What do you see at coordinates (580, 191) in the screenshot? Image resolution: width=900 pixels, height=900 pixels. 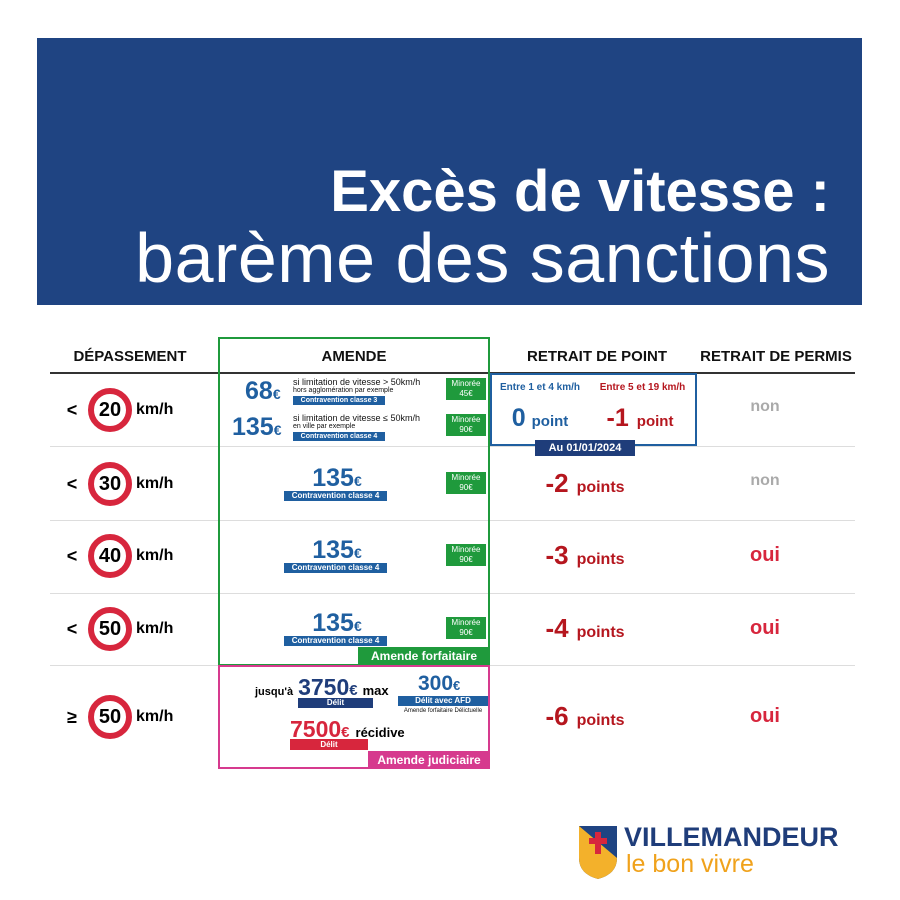 I see `title: Excès de vitesse :` at bounding box center [580, 191].